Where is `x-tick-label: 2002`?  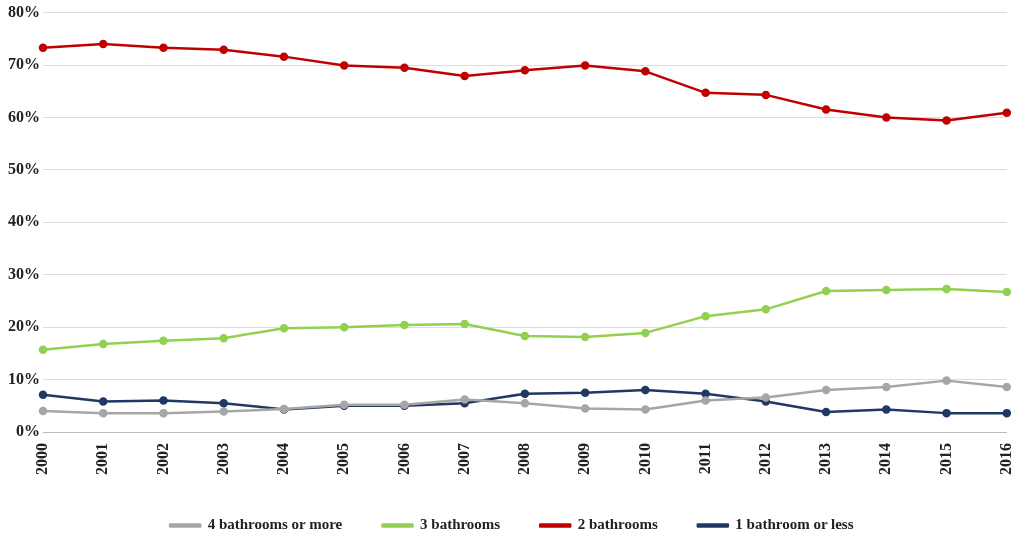
x-tick-label: 2002 is located at coordinates (162, 459).